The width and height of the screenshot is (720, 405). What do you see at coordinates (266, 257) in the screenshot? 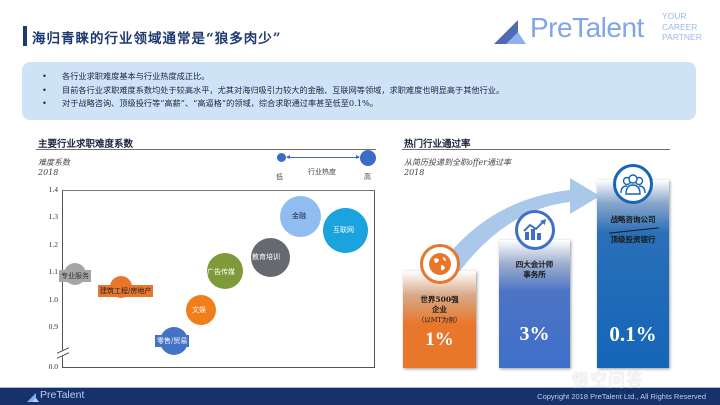
I see `bubble-label: 教育培训` at bounding box center [266, 257].